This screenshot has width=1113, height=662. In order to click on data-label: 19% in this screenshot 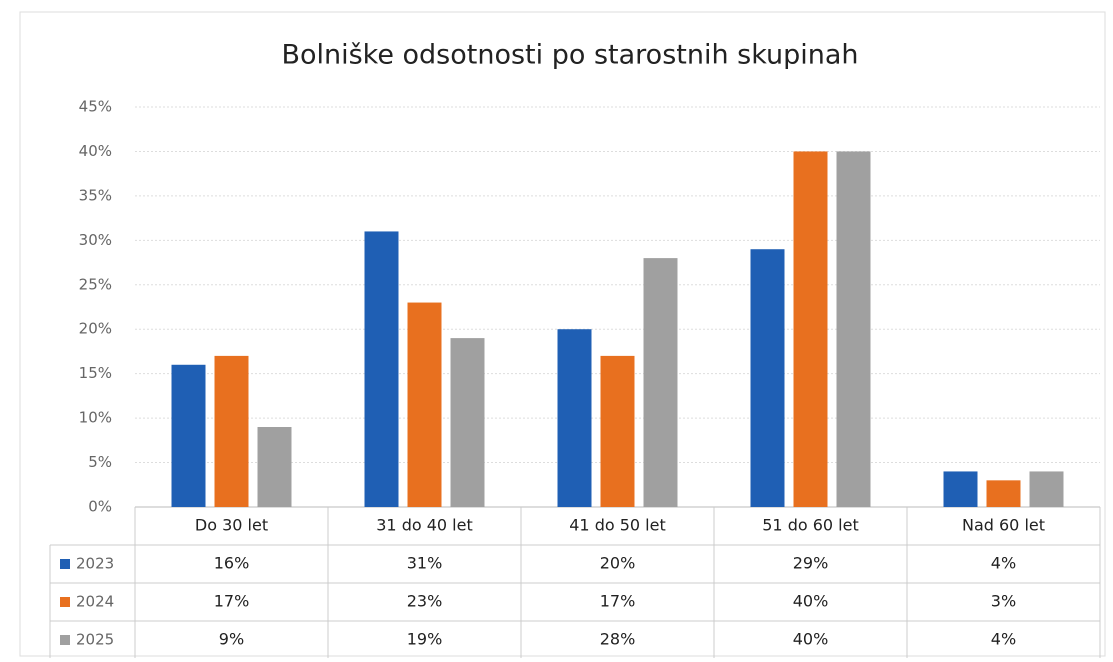, I will do `click(425, 639)`.